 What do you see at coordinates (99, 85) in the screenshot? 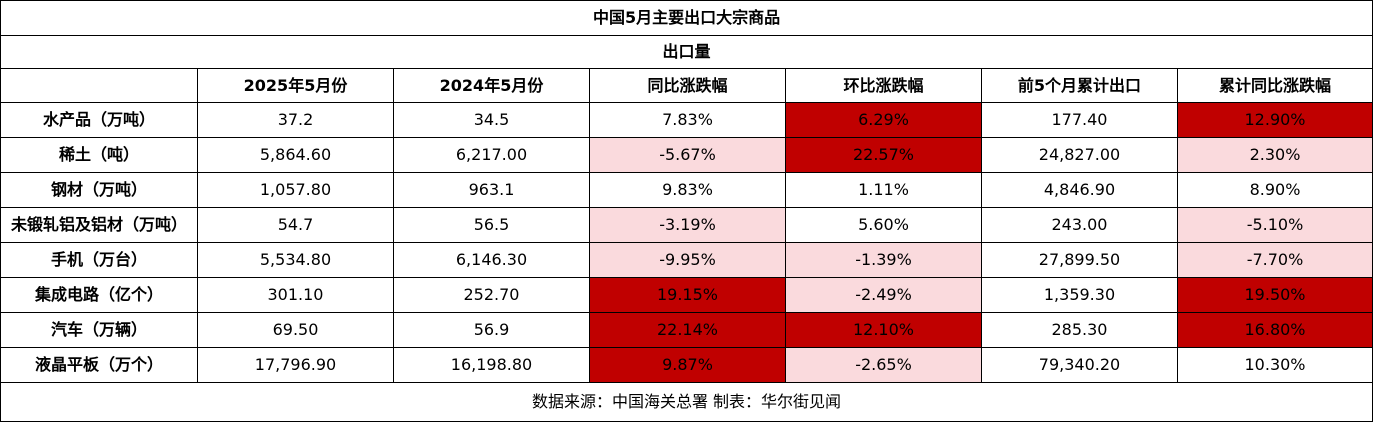
I see `header-blank` at bounding box center [99, 85].